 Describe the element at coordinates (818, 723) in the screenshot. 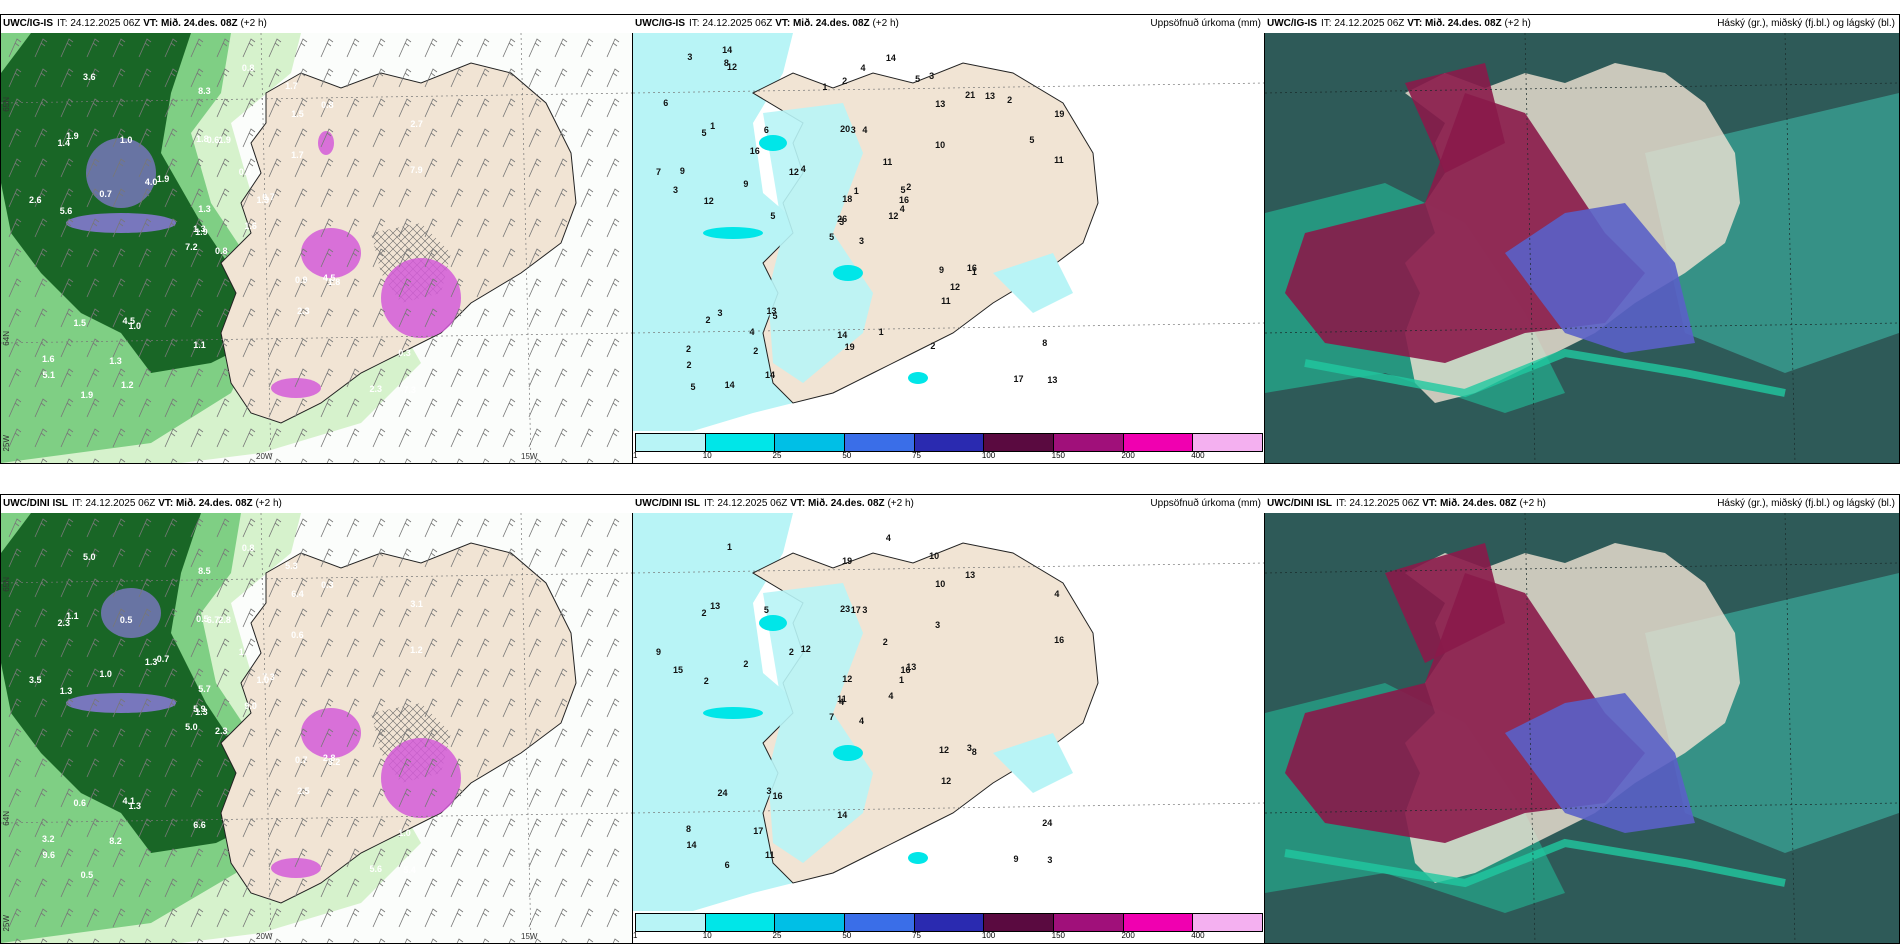

I see `precip-over-land` at that location.